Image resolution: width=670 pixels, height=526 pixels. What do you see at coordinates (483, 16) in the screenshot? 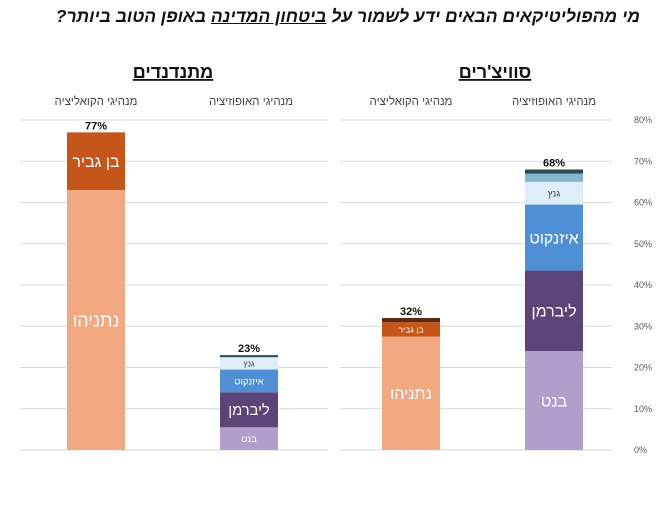
I see `question-text-before: מי מהפוליטיקאים הבאים ידע לשמור על` at bounding box center [483, 16].